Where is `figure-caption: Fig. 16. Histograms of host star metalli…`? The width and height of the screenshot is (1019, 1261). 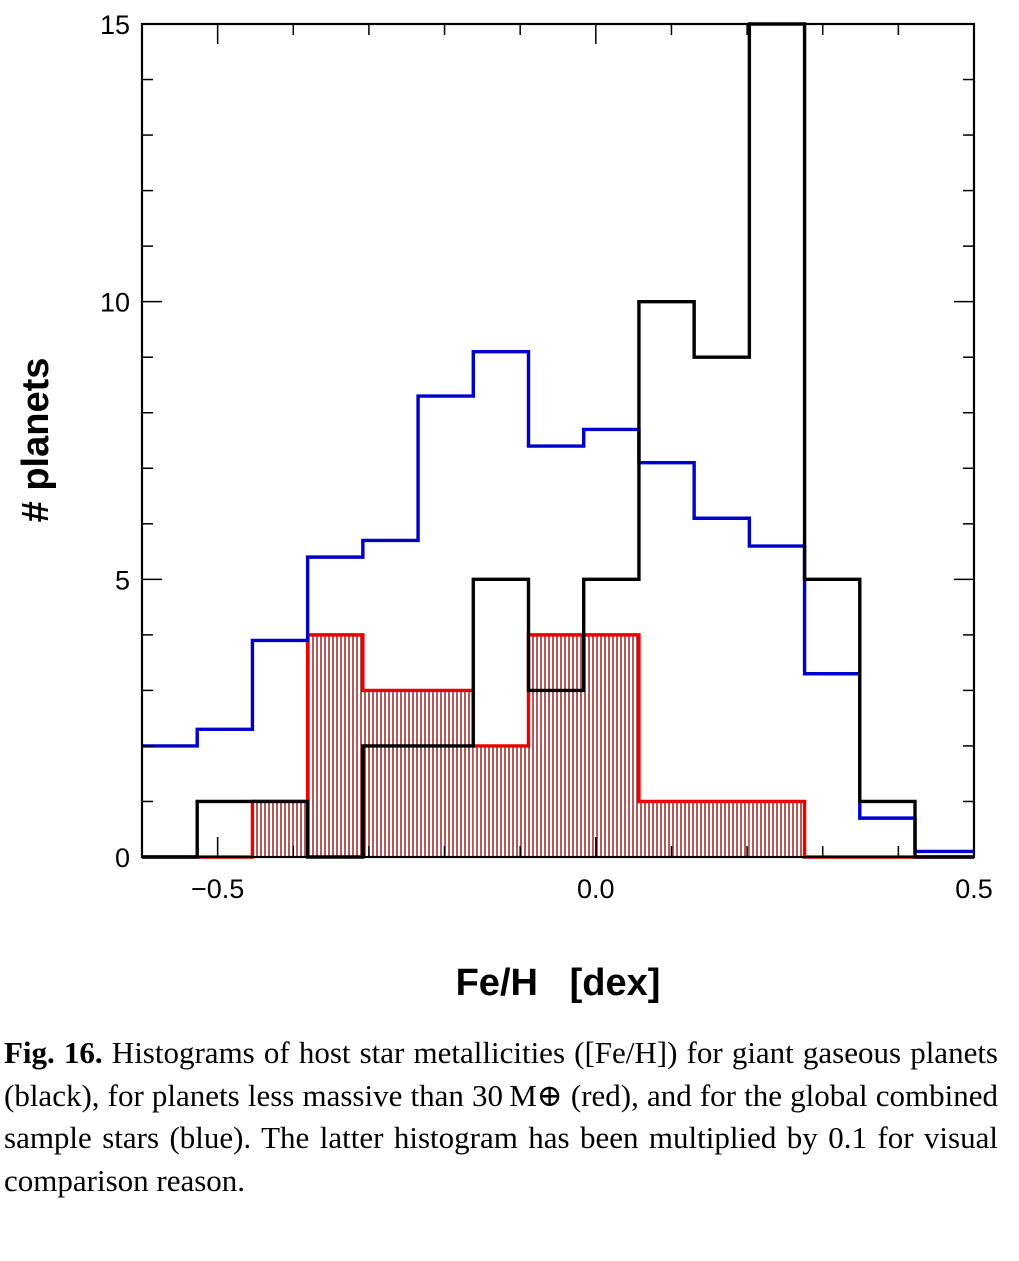 figure-caption: Fig. 16. Histograms of host star metalli… is located at coordinates (501, 1117).